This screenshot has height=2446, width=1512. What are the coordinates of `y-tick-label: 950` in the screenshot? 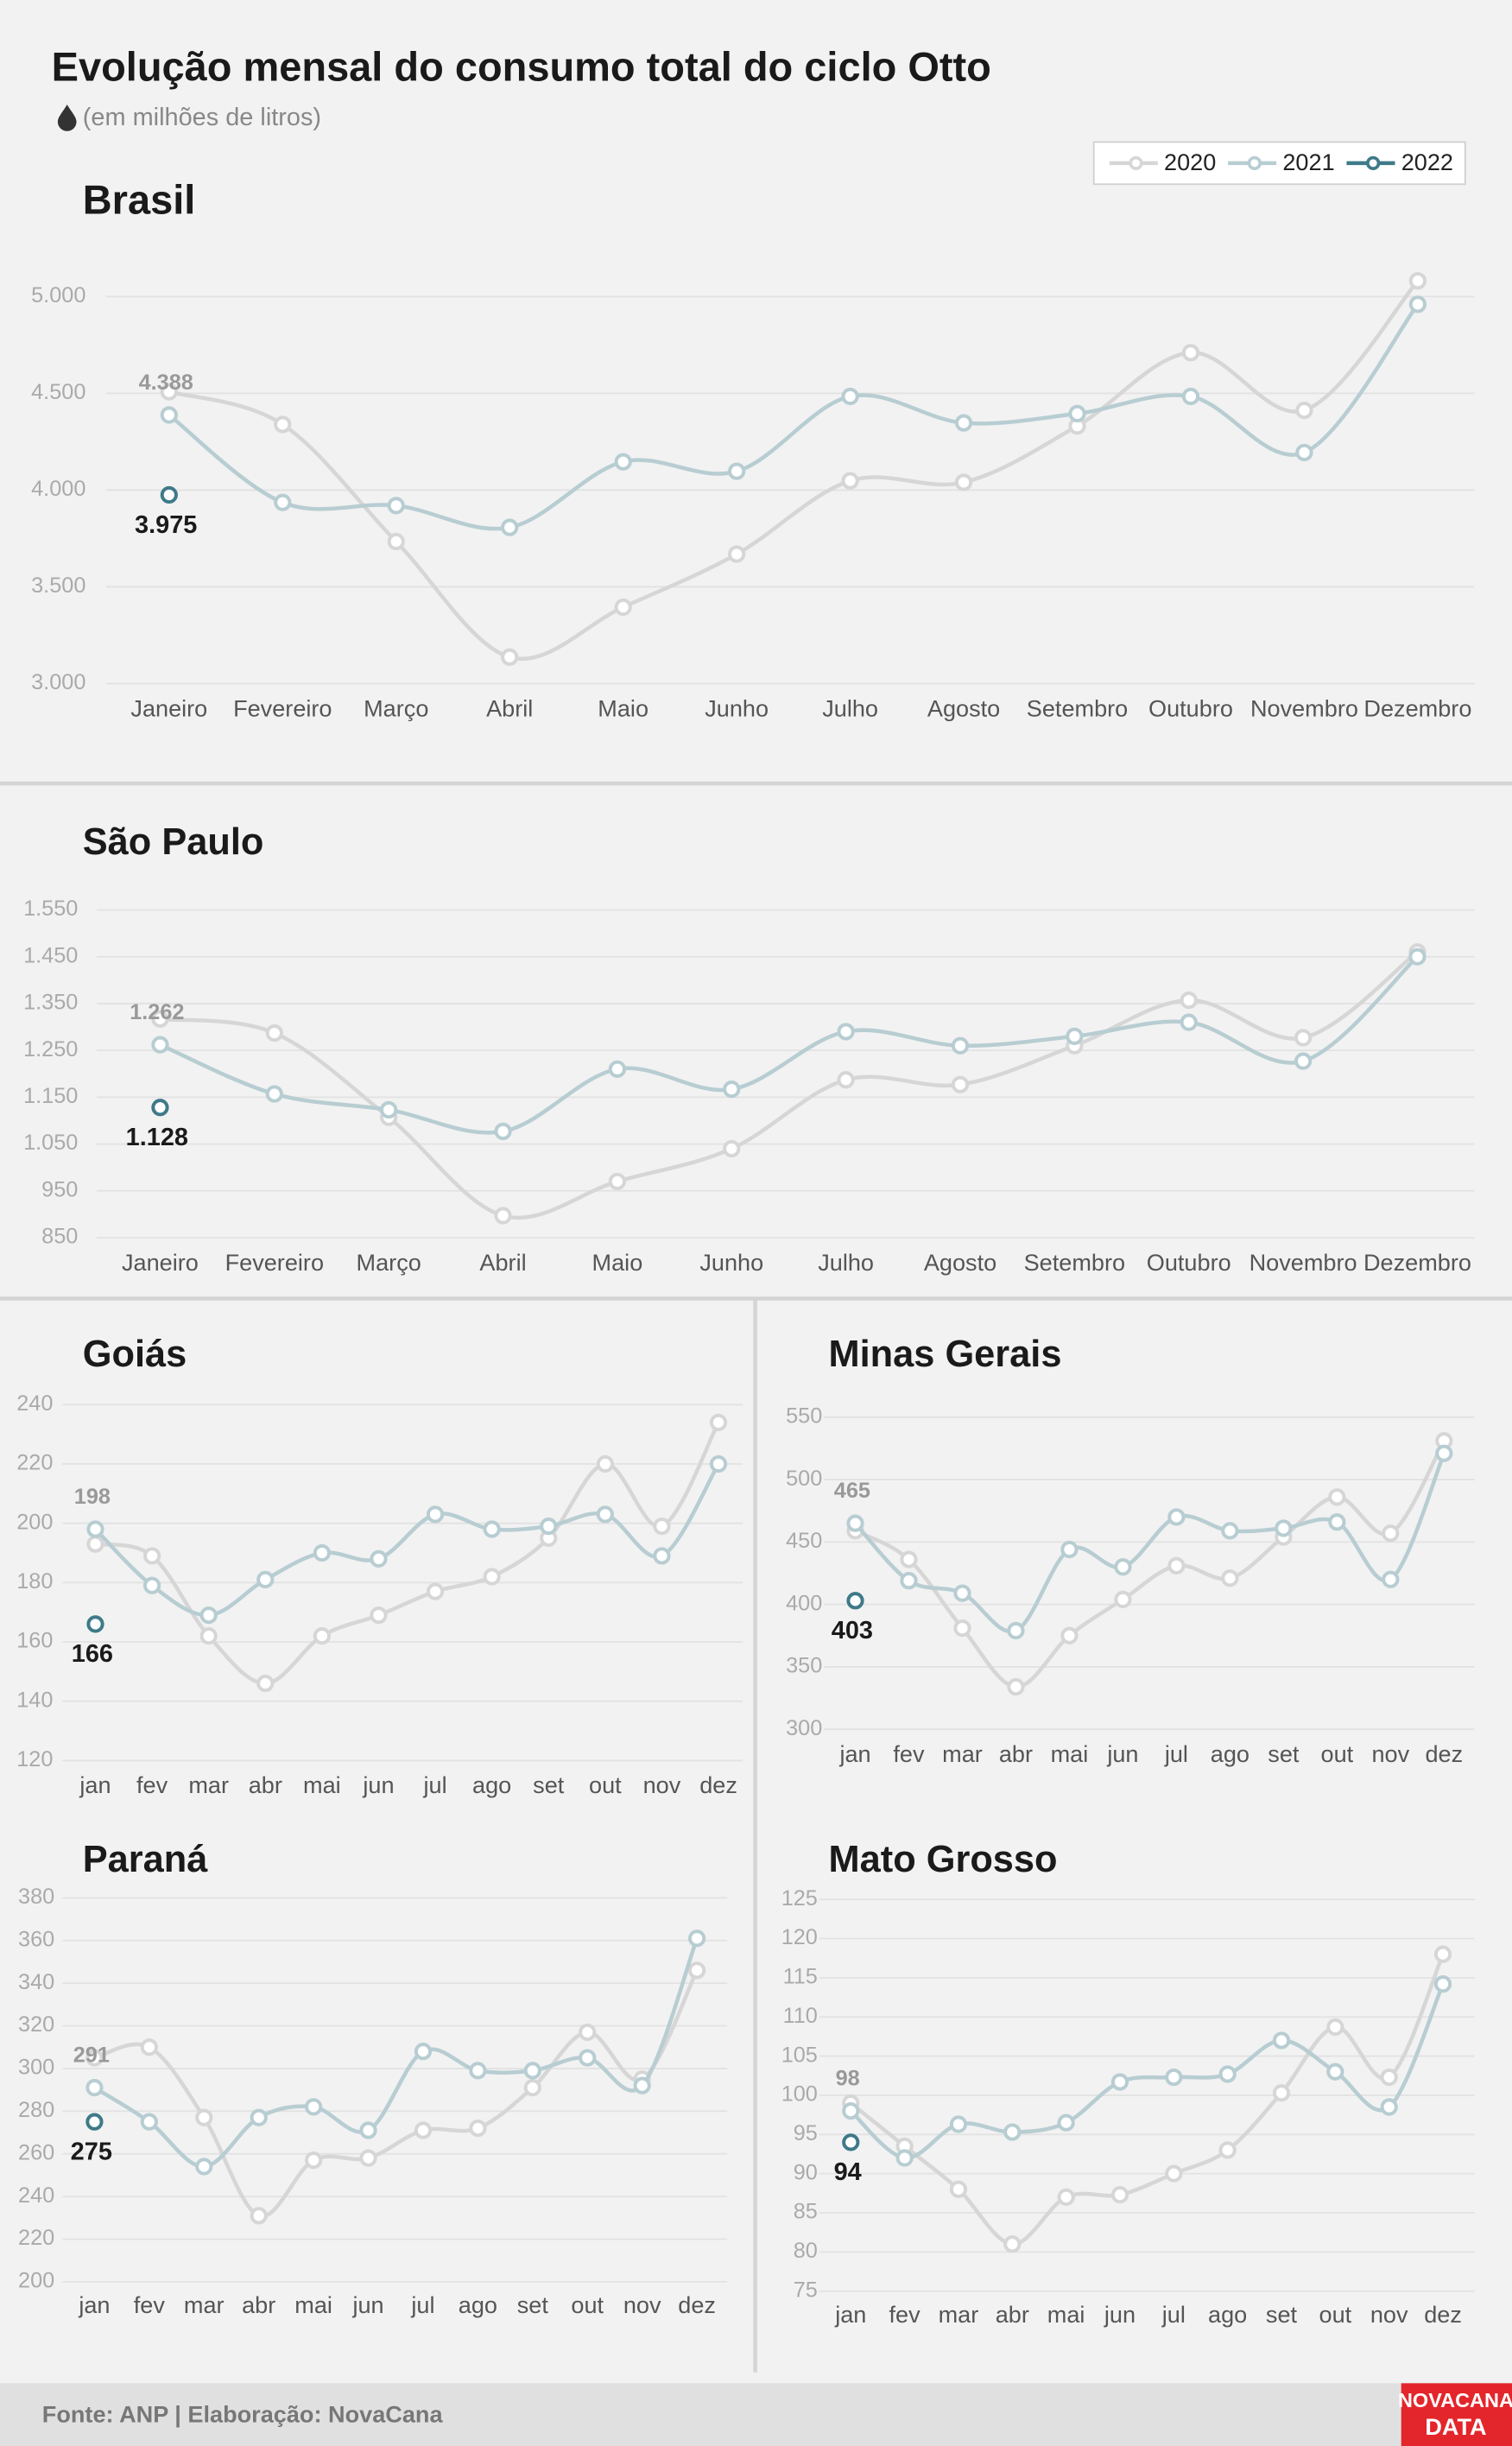 It's located at (60, 1189).